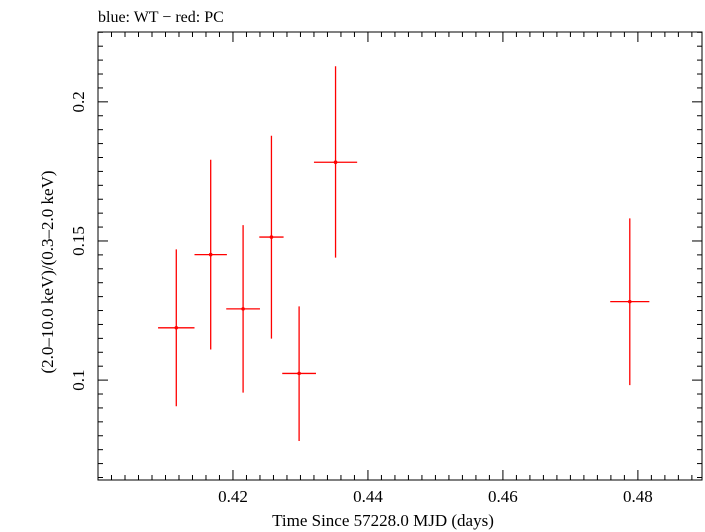  I want to click on x-tick-label: 0.44, so click(368, 496).